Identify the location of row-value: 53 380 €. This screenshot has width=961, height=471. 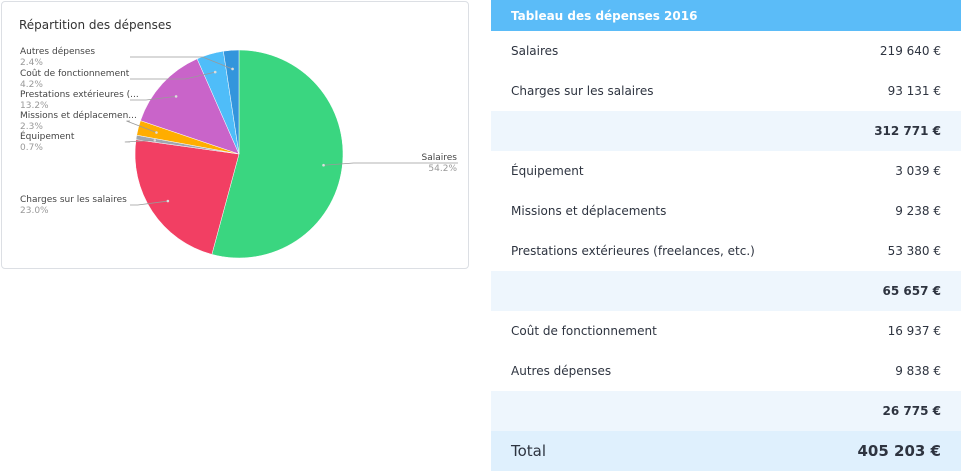
(914, 251).